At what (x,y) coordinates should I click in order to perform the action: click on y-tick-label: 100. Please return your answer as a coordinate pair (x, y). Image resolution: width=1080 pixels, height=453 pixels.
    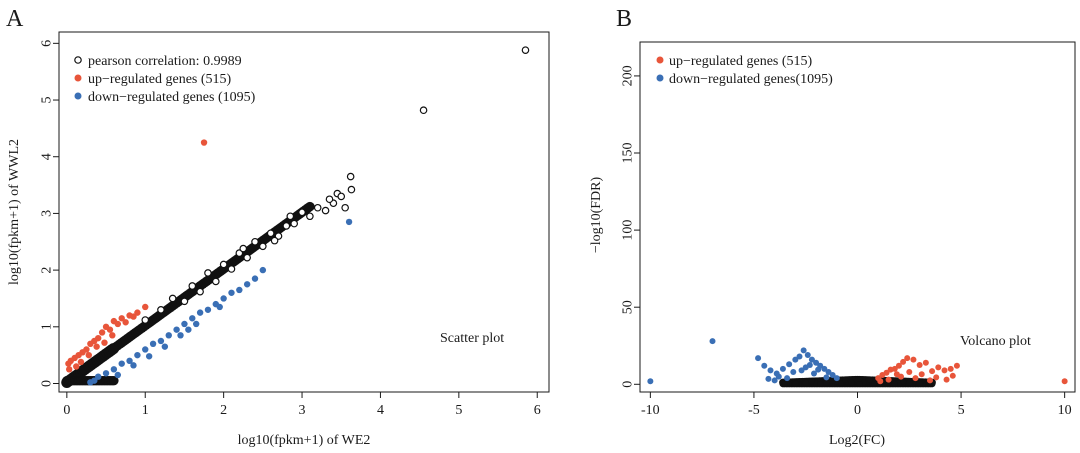
    Looking at the image, I should click on (628, 230).